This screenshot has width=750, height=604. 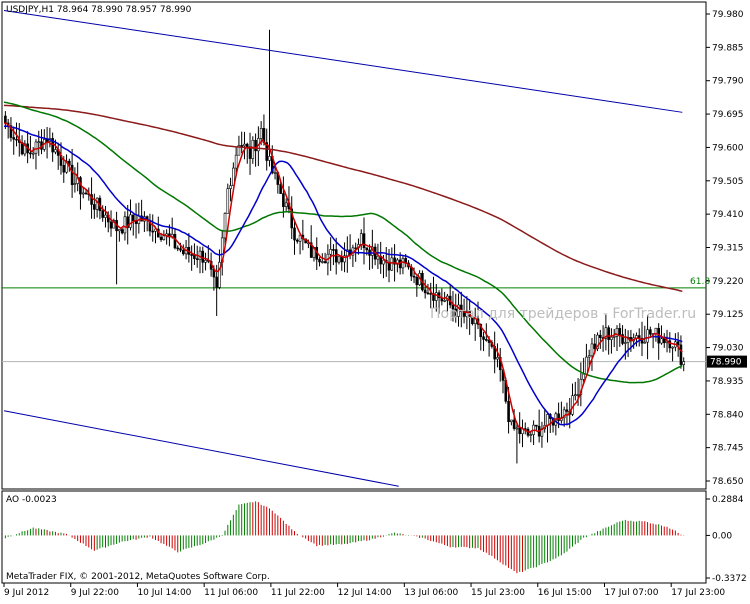 What do you see at coordinates (26, 593) in the screenshot?
I see `time-tick-label: 9 Jul 2012` at bounding box center [26, 593].